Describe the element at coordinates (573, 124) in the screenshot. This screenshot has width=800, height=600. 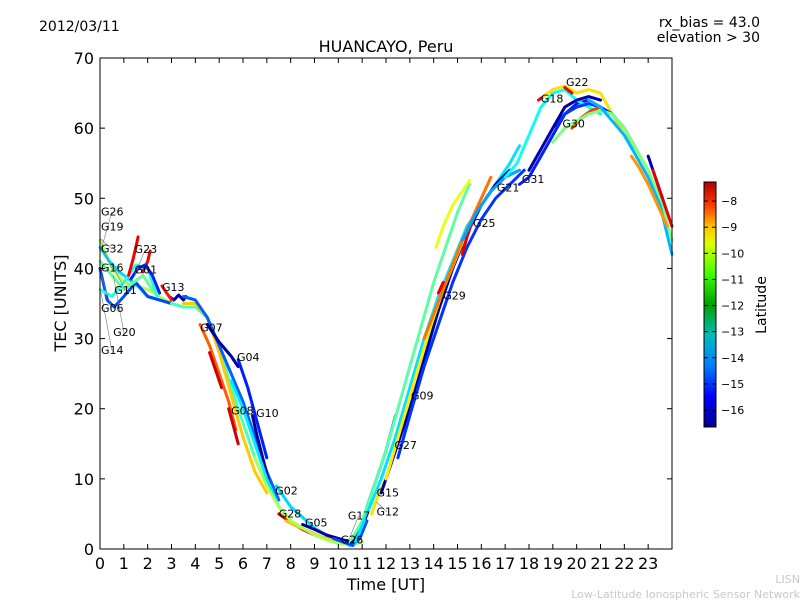
I see `satellite-label-g30: G30` at that location.